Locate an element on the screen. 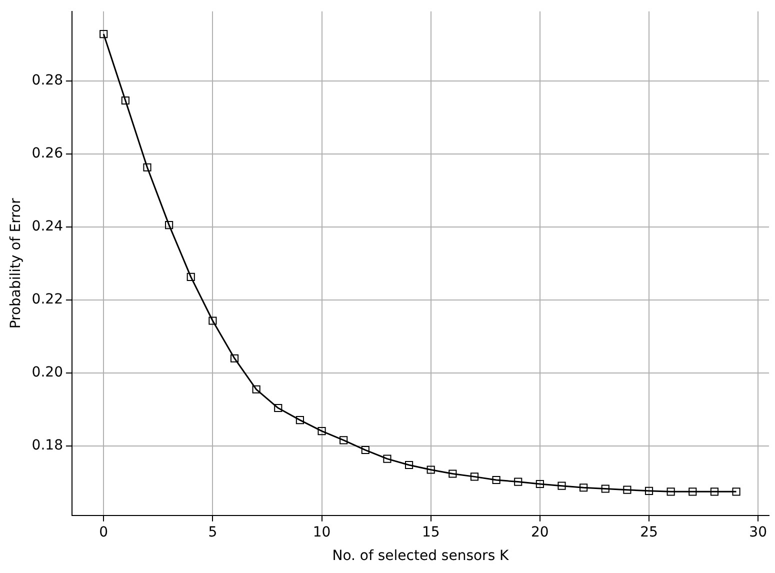 This screenshot has height=573, width=775. y-tick-label: 0.28 is located at coordinates (47, 80).